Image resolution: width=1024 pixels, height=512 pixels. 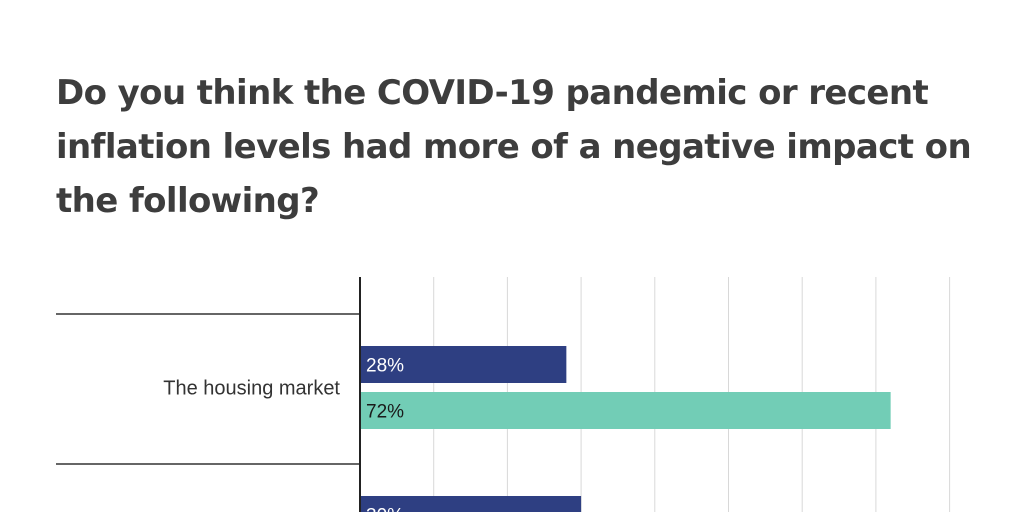 I want to click on data-label: 72%, so click(x=385, y=412).